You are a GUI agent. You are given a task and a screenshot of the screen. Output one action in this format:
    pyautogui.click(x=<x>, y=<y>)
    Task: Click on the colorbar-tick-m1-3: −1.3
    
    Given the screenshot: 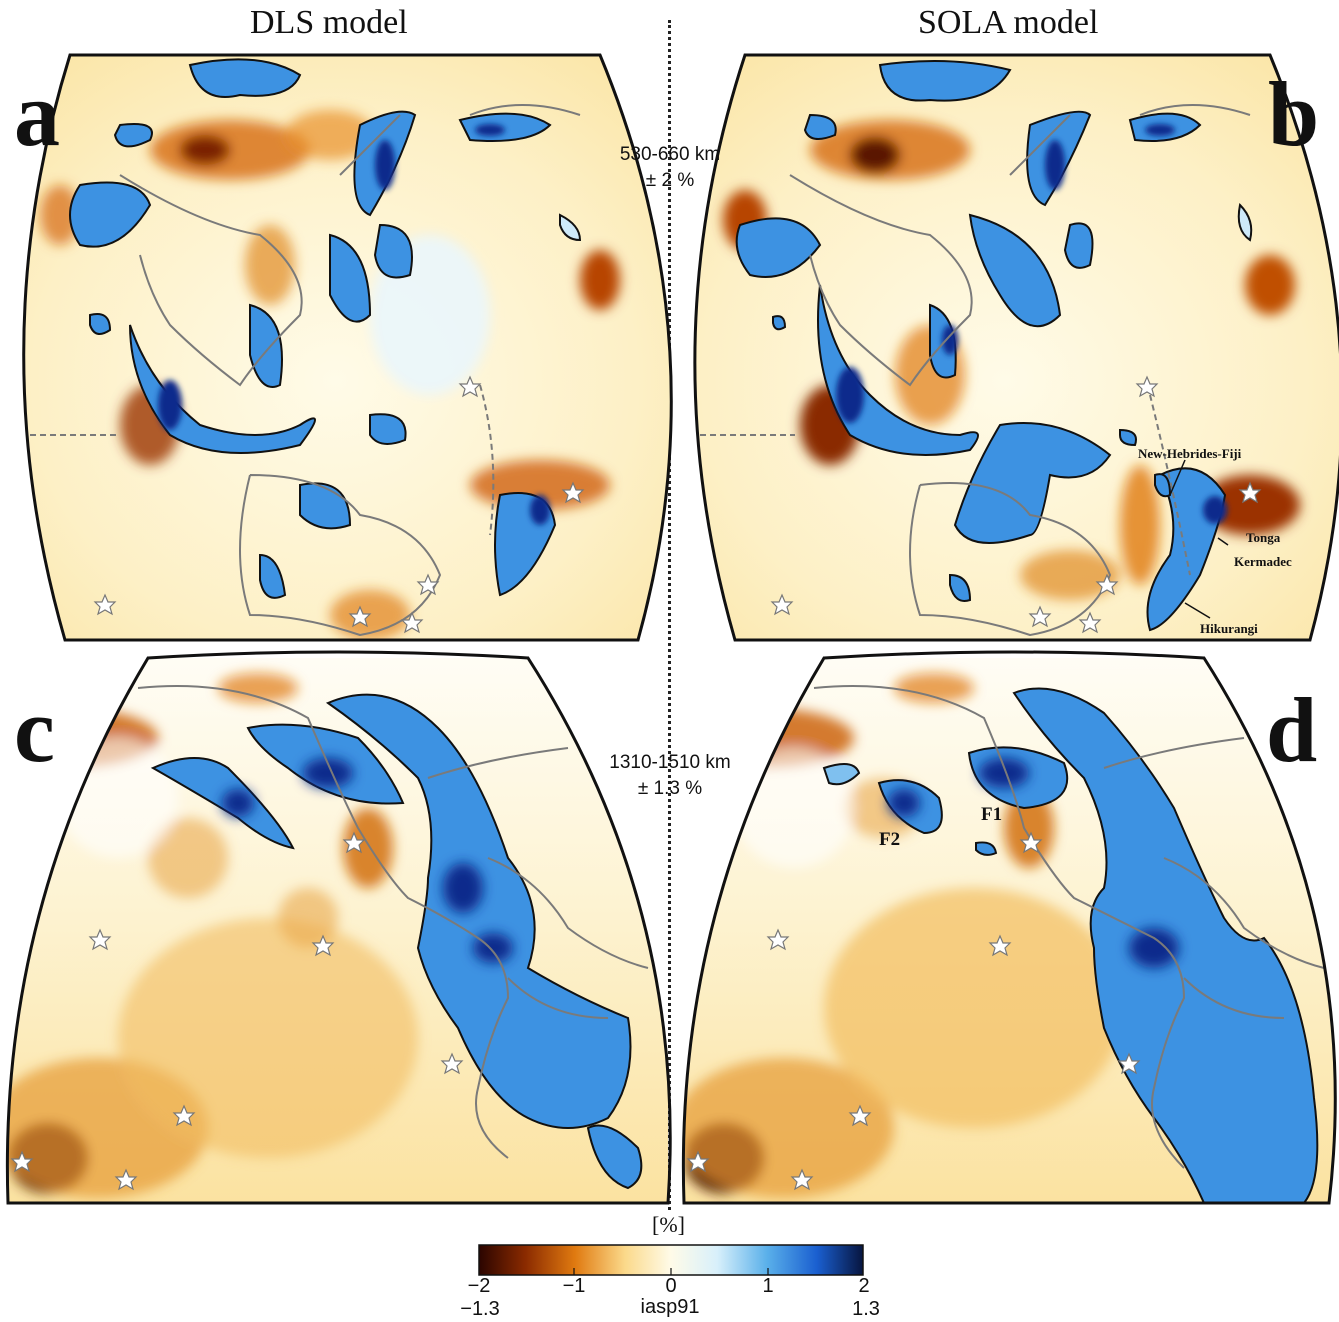 What is the action you would take?
    pyautogui.click(x=480, y=1309)
    